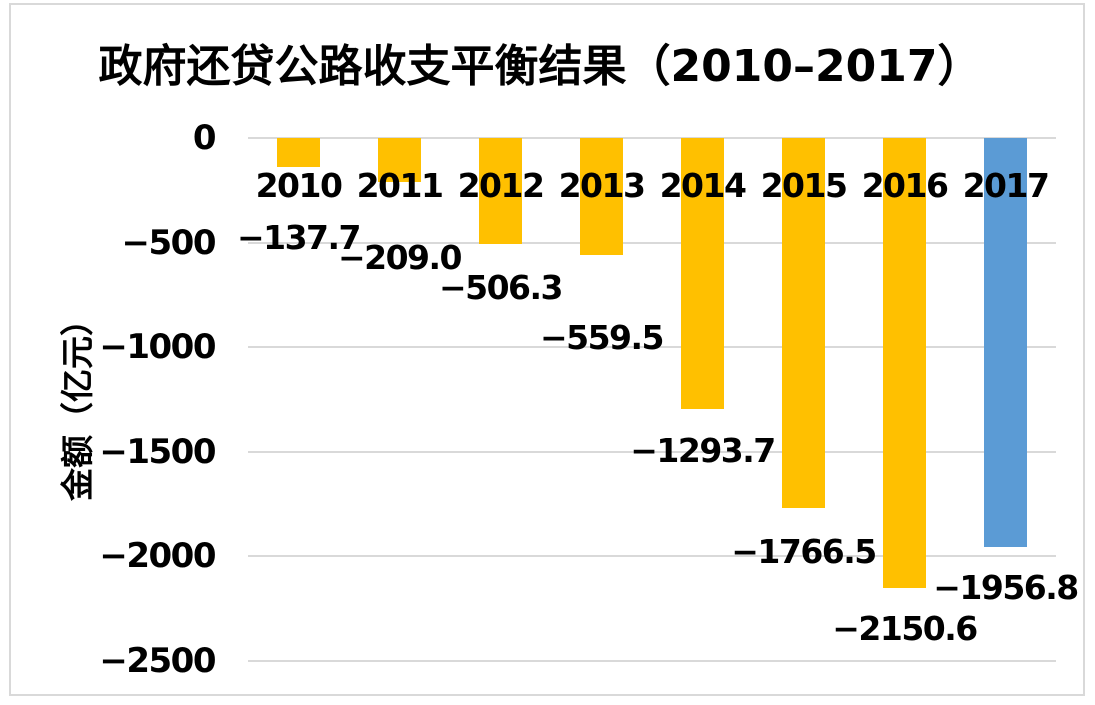  I want to click on bar-2016, so click(904, 363).